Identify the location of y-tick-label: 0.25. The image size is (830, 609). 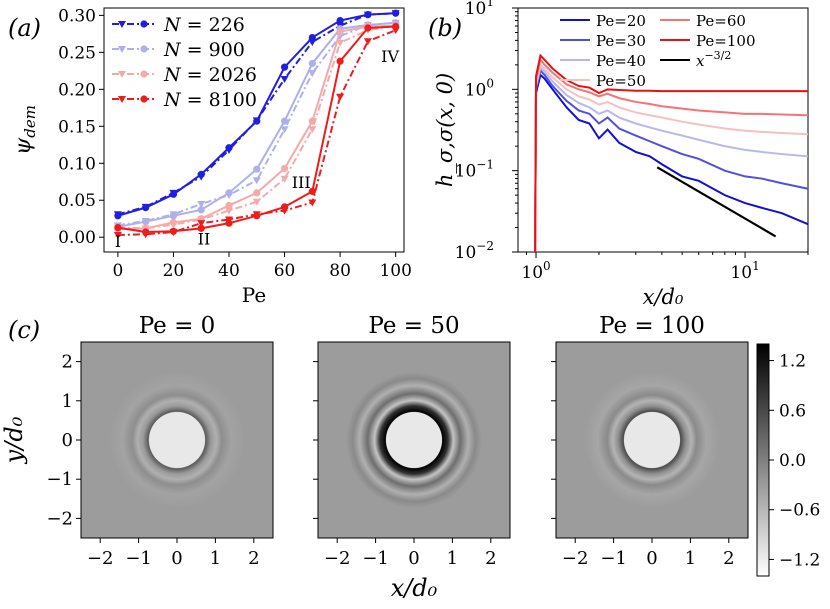
(77, 53).